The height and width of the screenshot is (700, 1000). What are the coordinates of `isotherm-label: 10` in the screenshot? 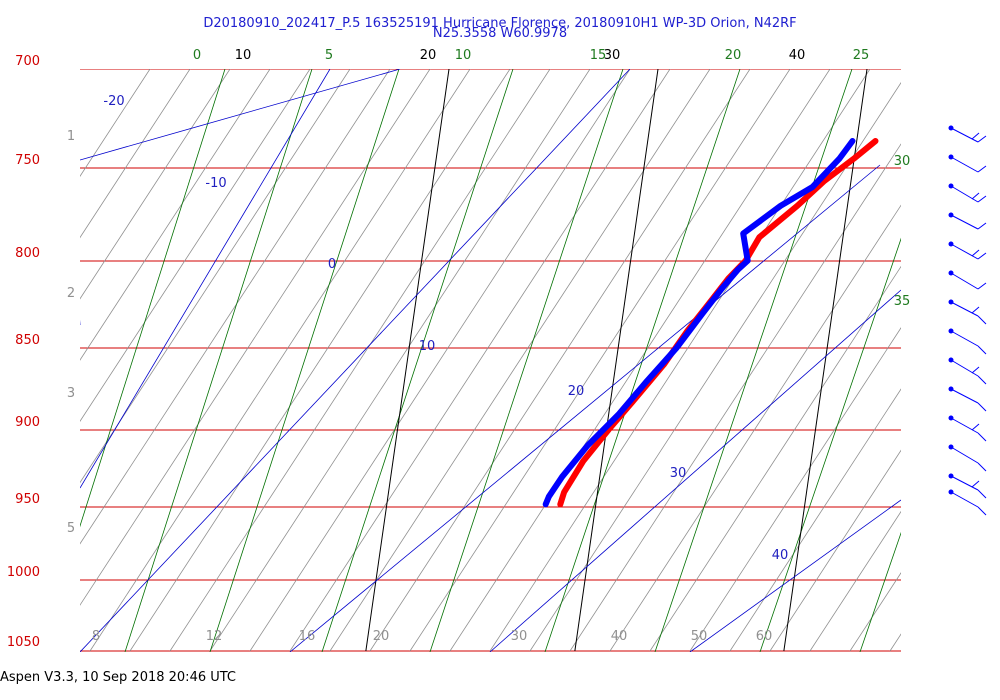 It's located at (243, 55).